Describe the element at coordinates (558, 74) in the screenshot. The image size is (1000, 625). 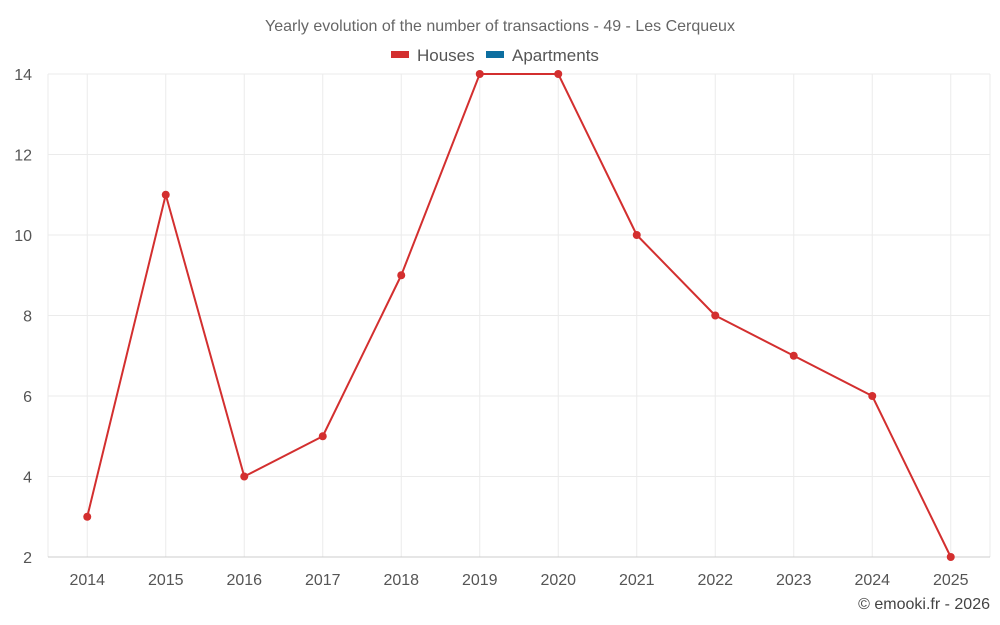
I see `data-point-houses-2020` at that location.